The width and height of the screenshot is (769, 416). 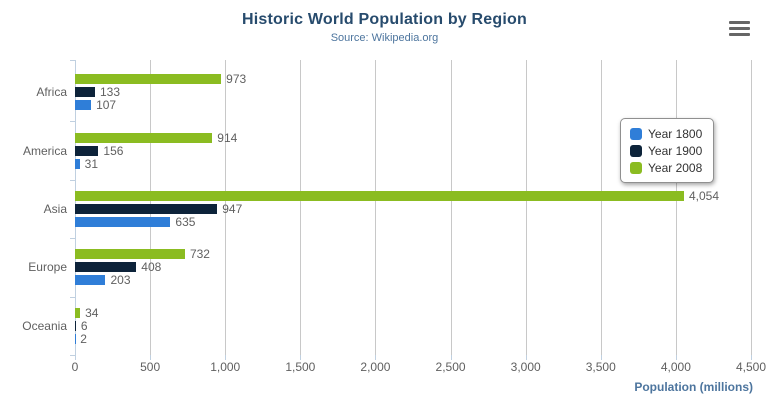 I want to click on category-label: Europe, so click(x=47, y=267).